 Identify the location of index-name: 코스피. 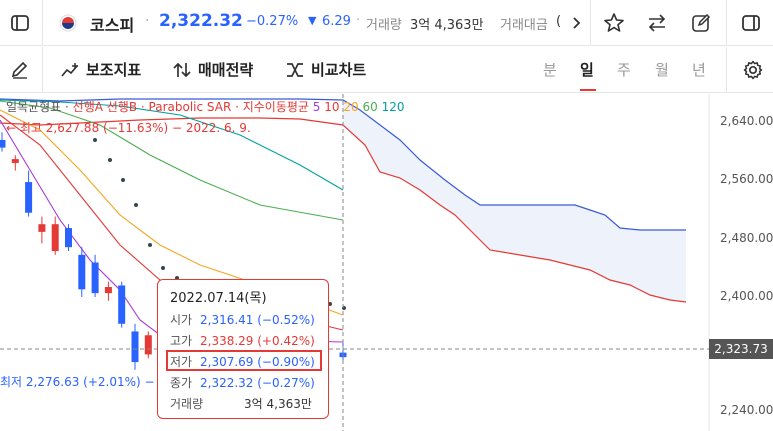
(112, 25).